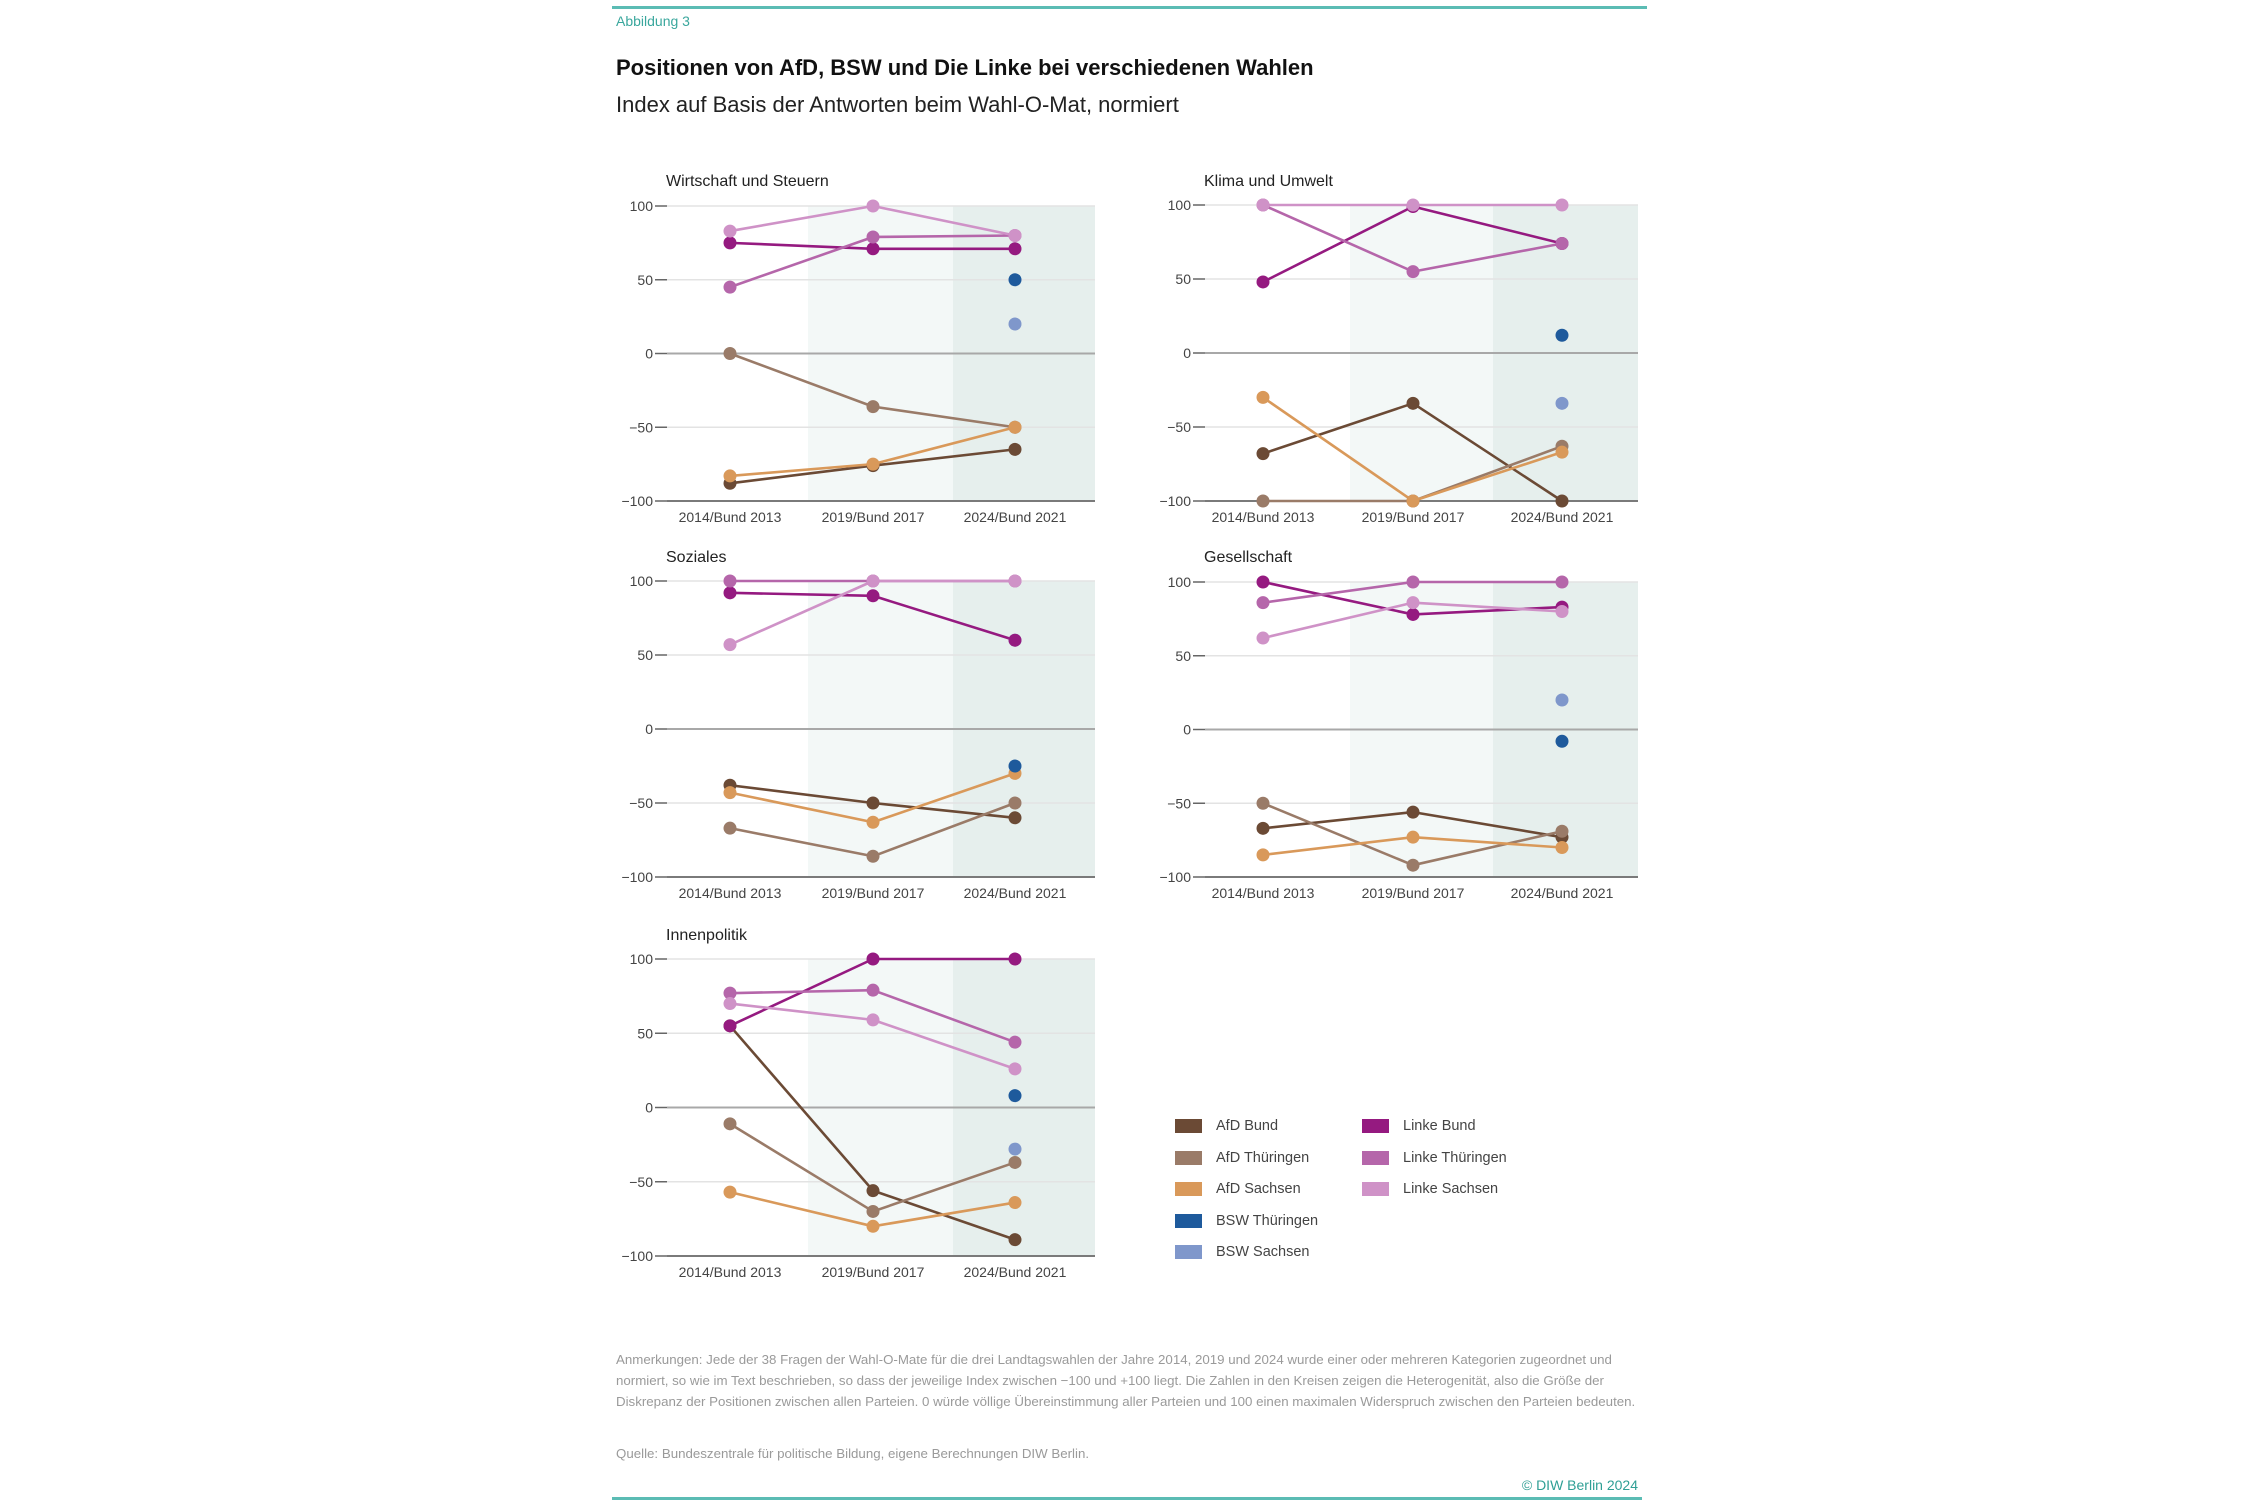 This screenshot has height=1500, width=2250. I want to click on legend-label: Linke Thüringen, so click(1455, 1157).